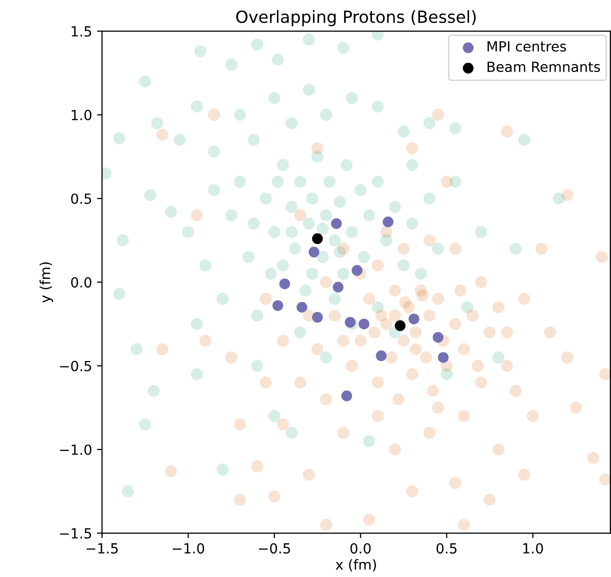 The width and height of the screenshot is (611, 577). Describe the element at coordinates (360, 548) in the screenshot. I see `x-tick-label: 0.0` at that location.